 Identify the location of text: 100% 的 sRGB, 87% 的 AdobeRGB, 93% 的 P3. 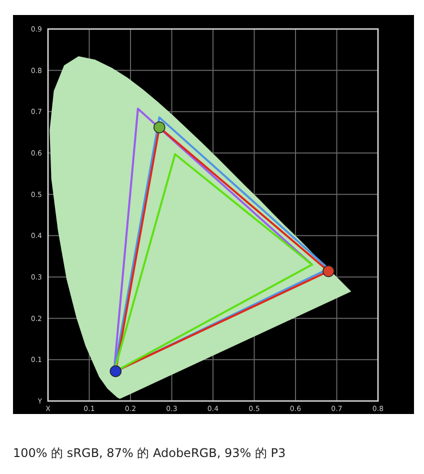
(149, 453).